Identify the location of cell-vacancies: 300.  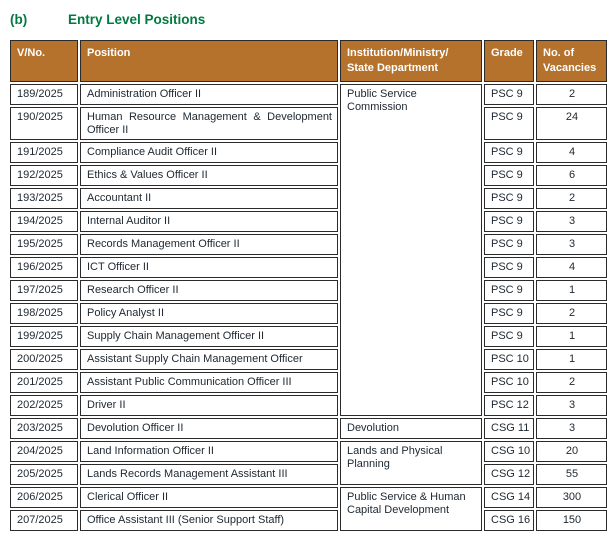
(571, 497).